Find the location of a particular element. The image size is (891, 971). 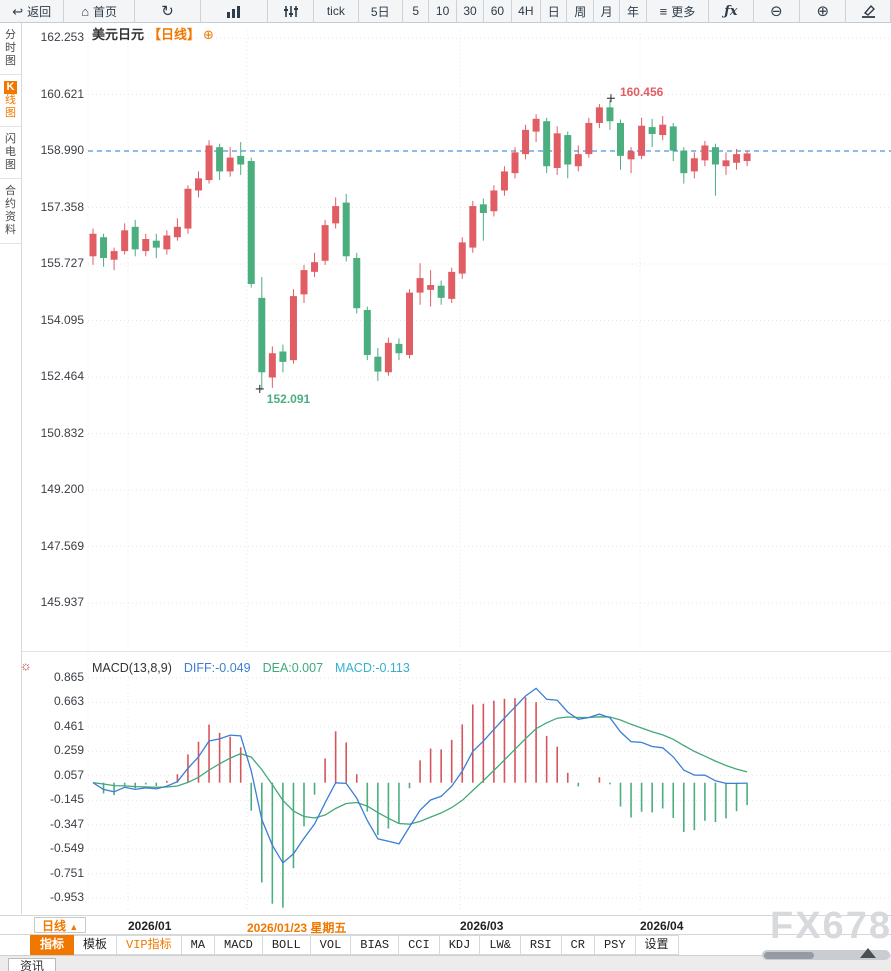

period-select-button: 日线 ▲ is located at coordinates (60, 925).